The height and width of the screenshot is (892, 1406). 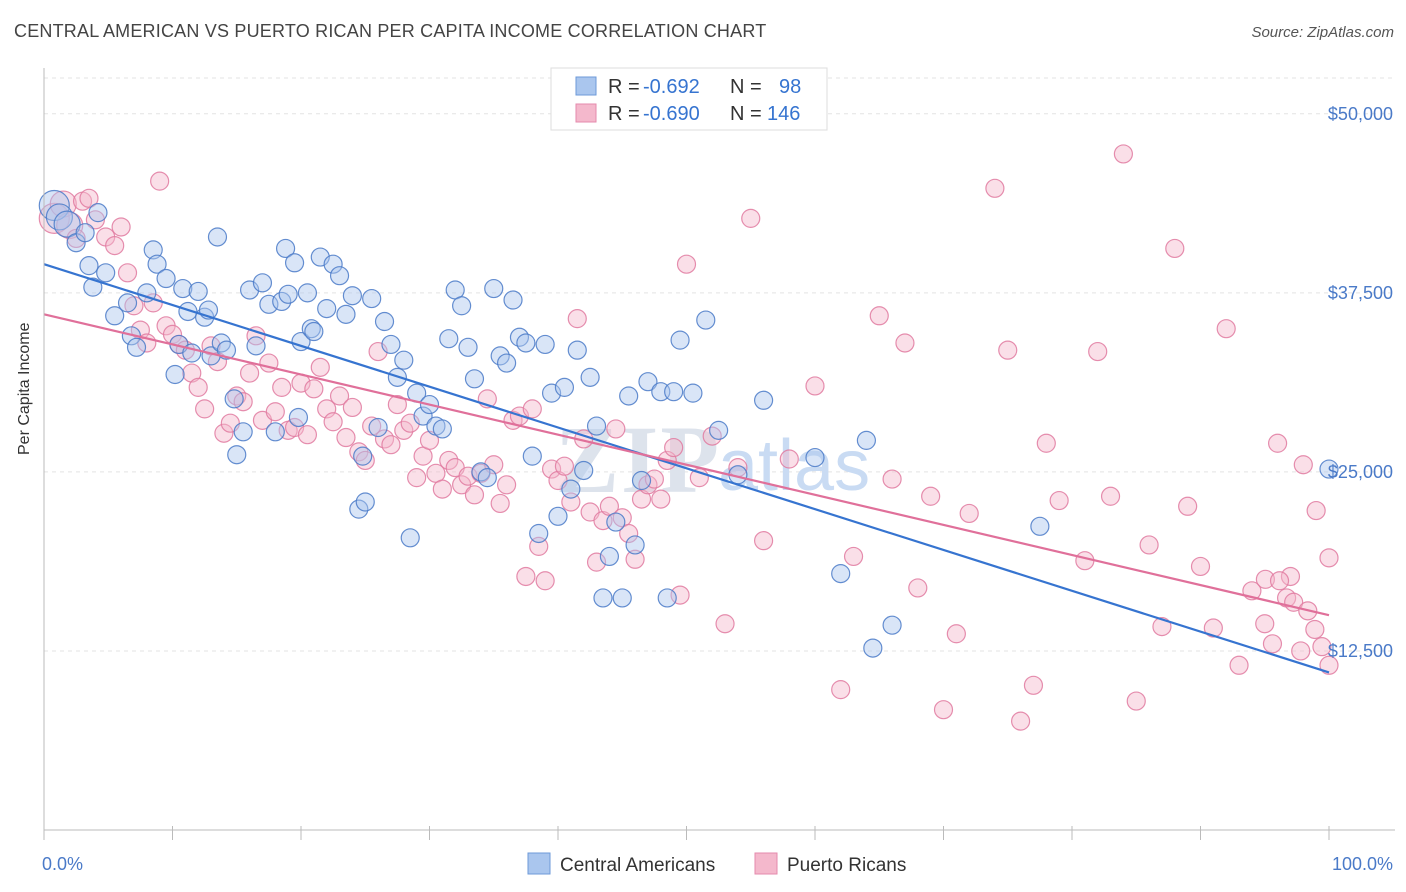 What do you see at coordinates (1362, 864) in the screenshot?
I see `x-tick-label-1: 100.0%` at bounding box center [1362, 864].